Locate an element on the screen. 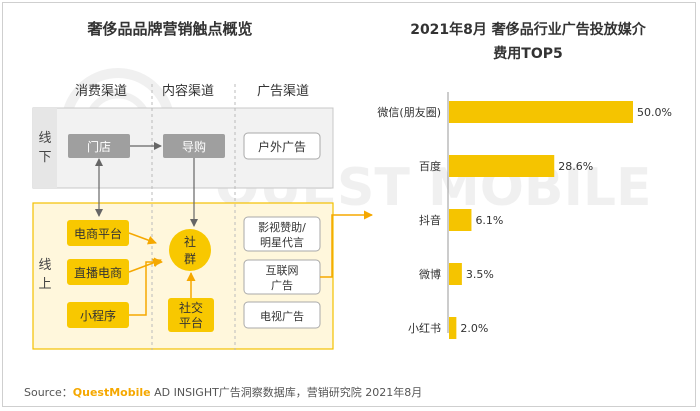  offline-label-1: 线 is located at coordinates (44, 138).